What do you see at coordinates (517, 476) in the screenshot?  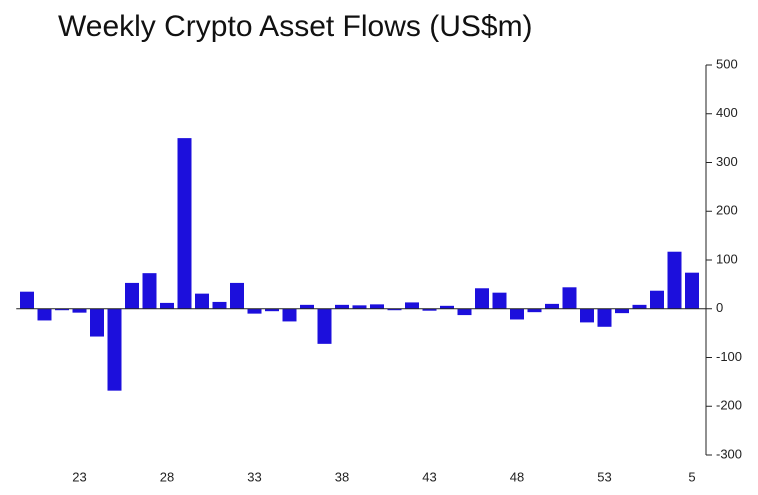 I see `x-tick-label: 48` at bounding box center [517, 476].